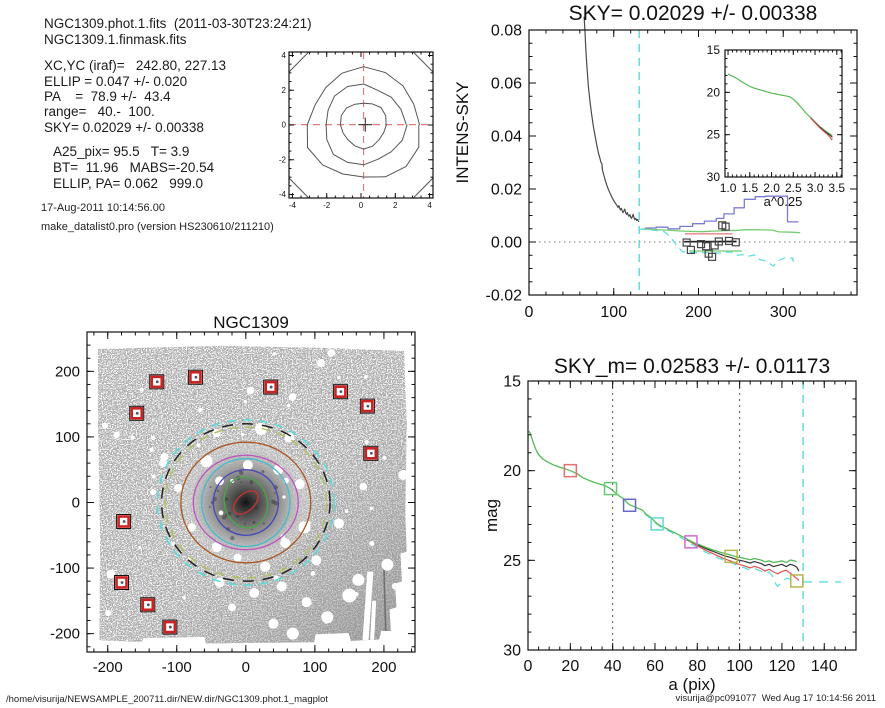 This screenshot has height=708, width=885. I want to click on sky-ring-dashed, so click(245, 502).